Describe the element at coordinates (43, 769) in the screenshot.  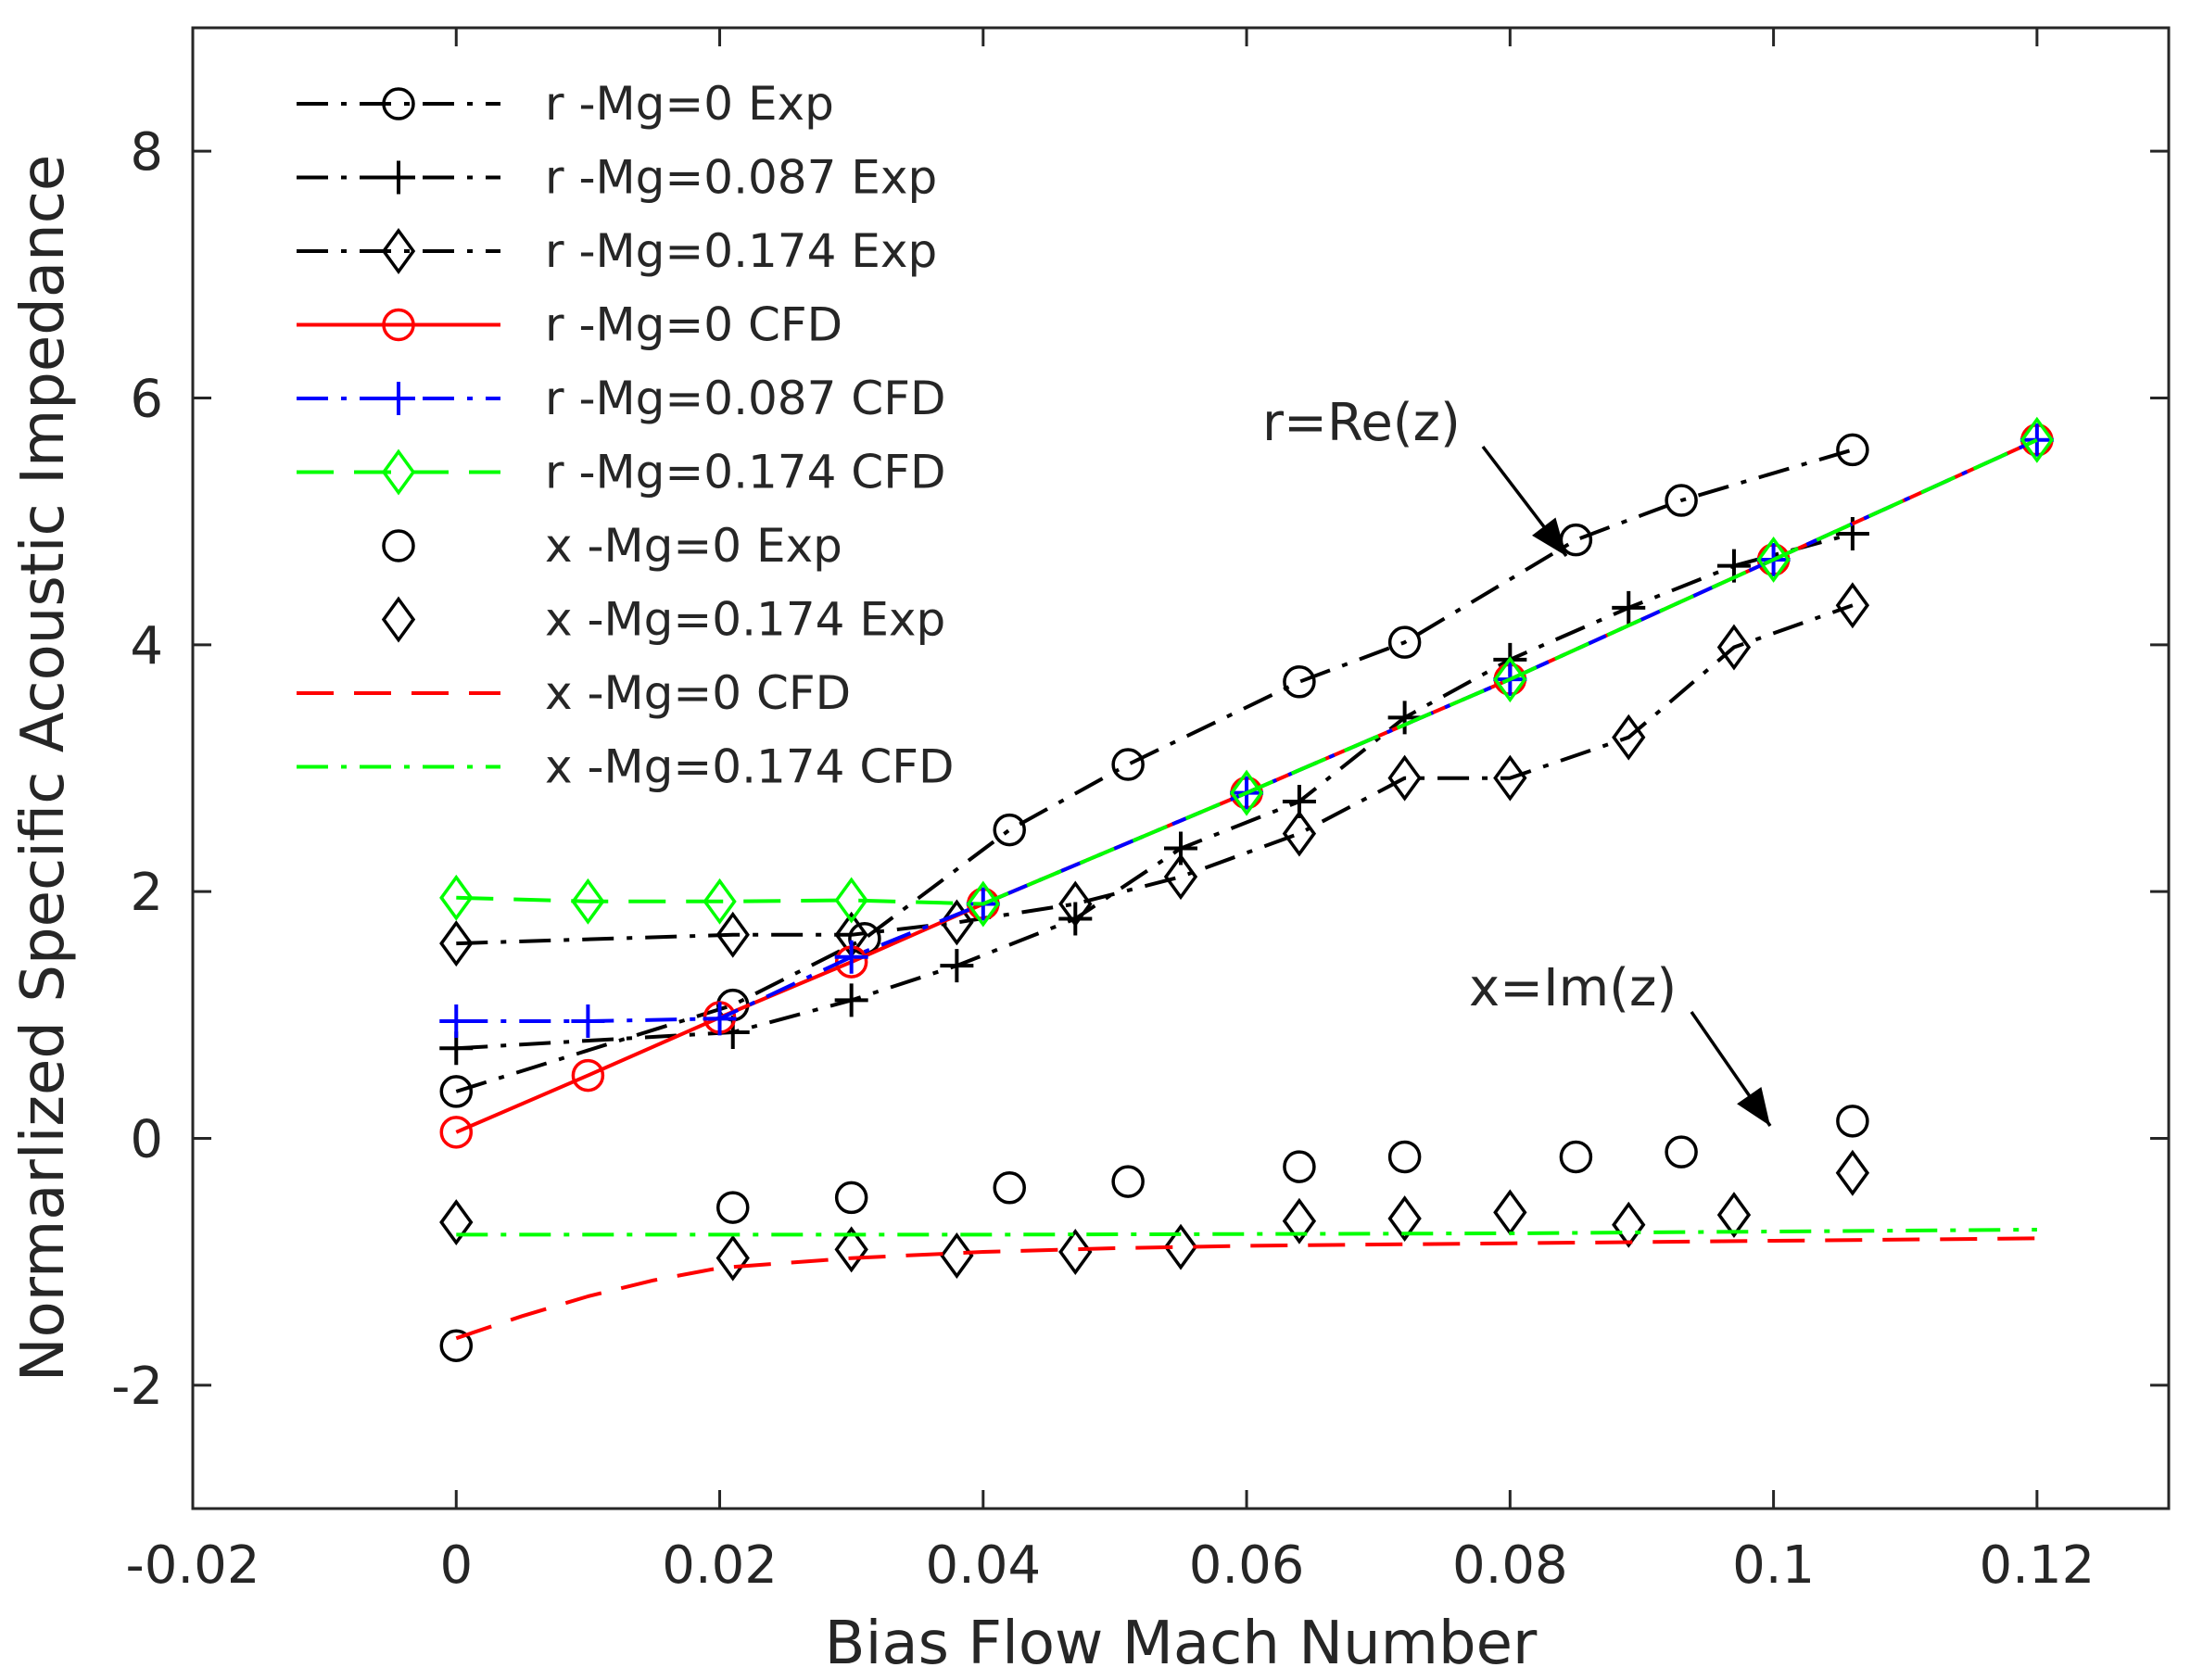
I see `y-axis-label: Normarlized Specific Acoustic Impedance` at that location.